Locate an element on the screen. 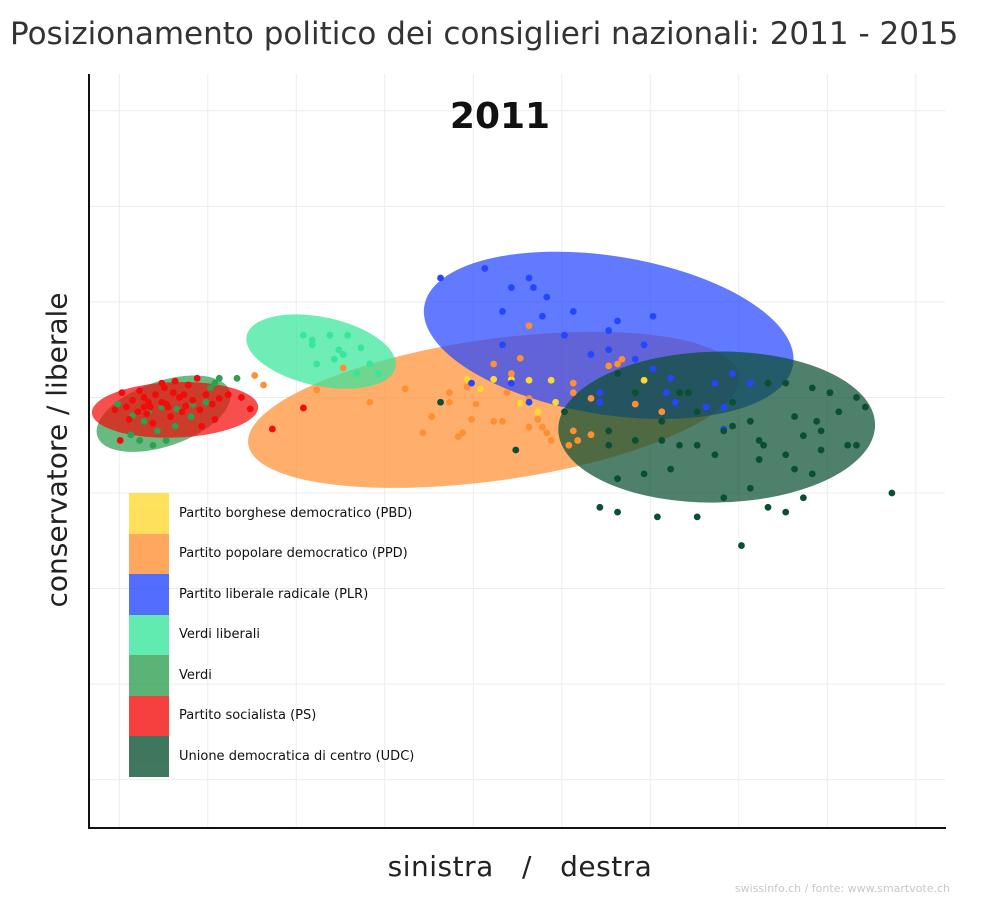 This screenshot has width=1000, height=900. legend-label: Verdi liberali is located at coordinates (220, 635).